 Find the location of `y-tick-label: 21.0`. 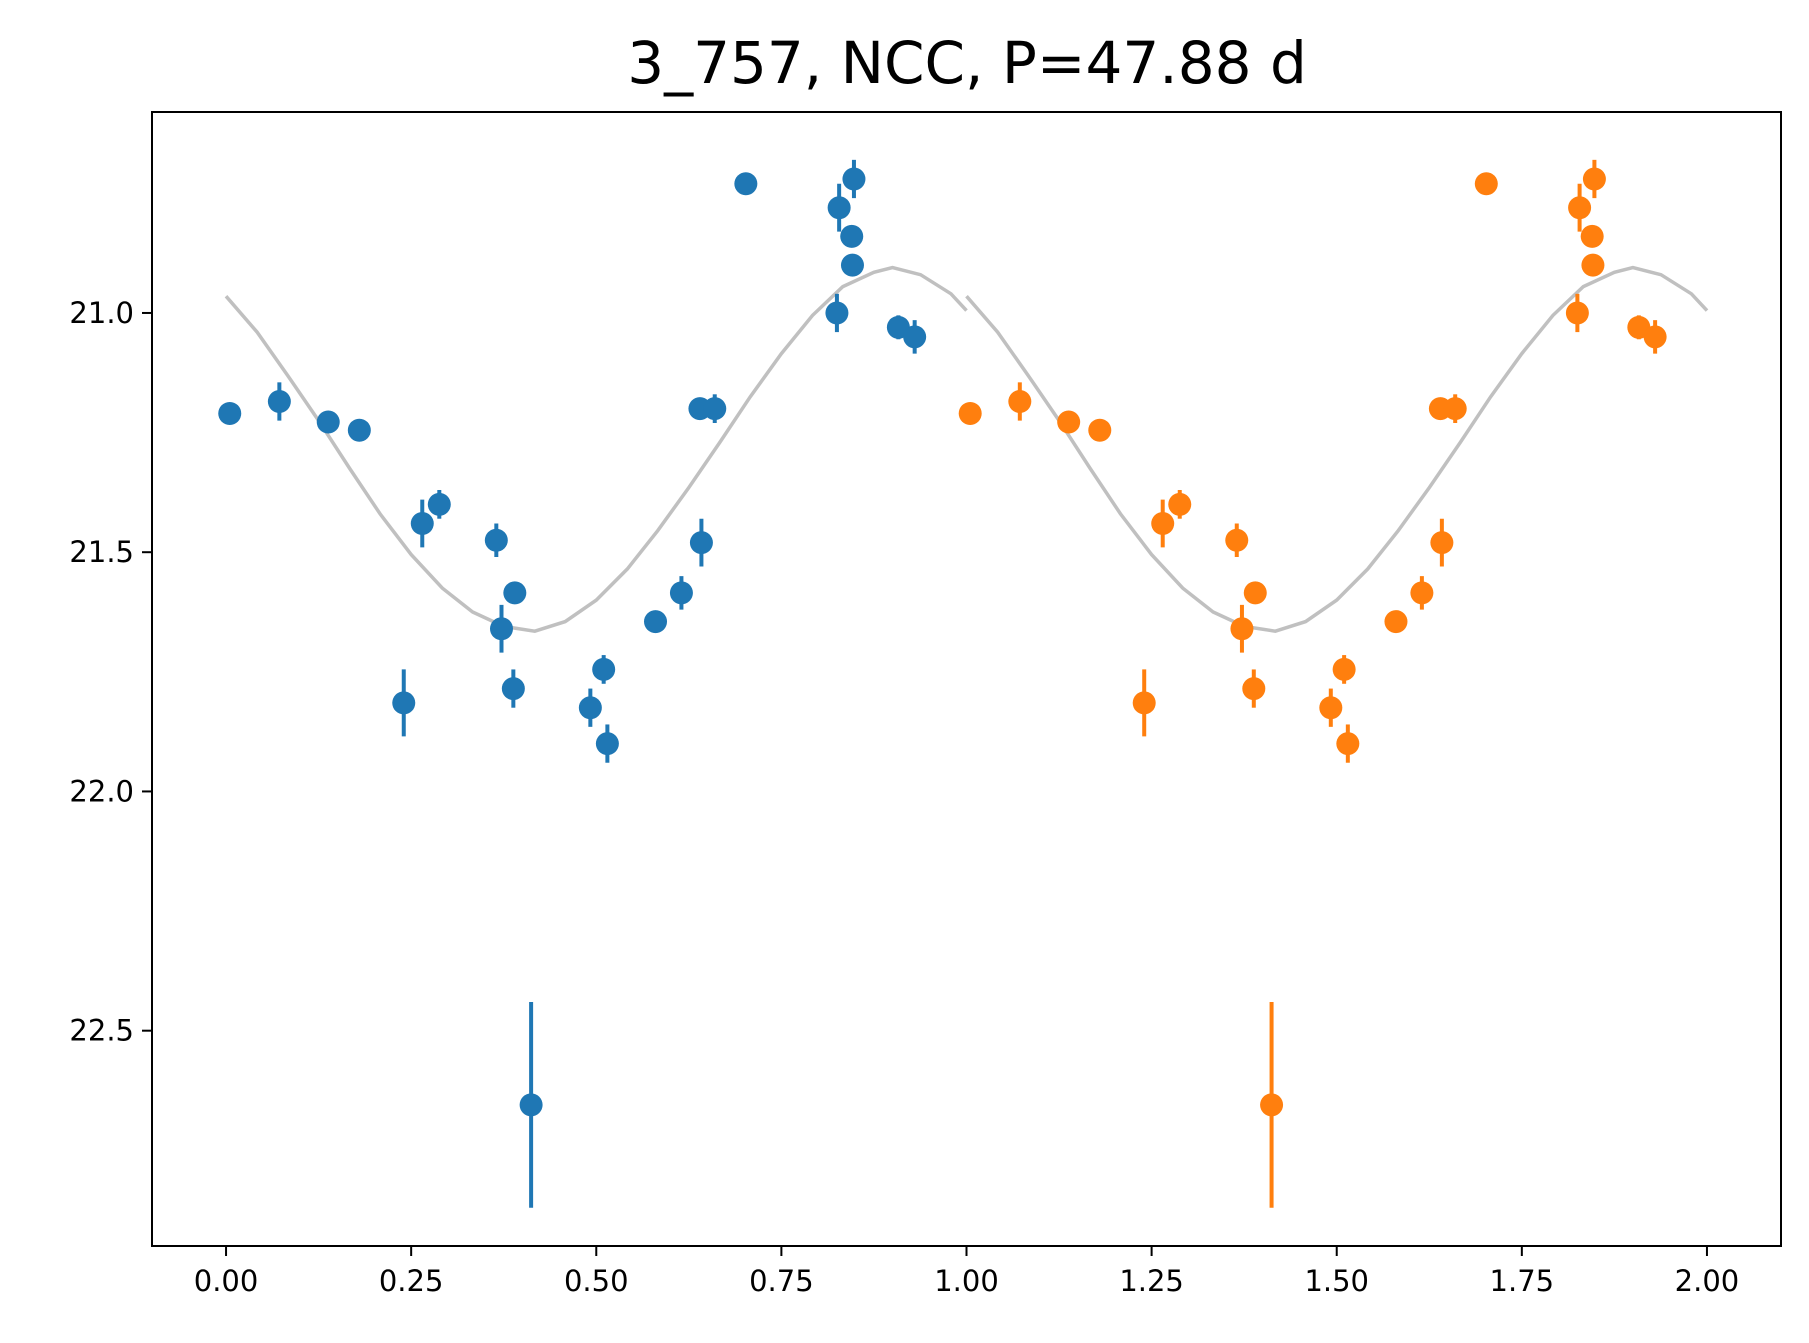

y-tick-label: 21.0 is located at coordinates (101, 313).